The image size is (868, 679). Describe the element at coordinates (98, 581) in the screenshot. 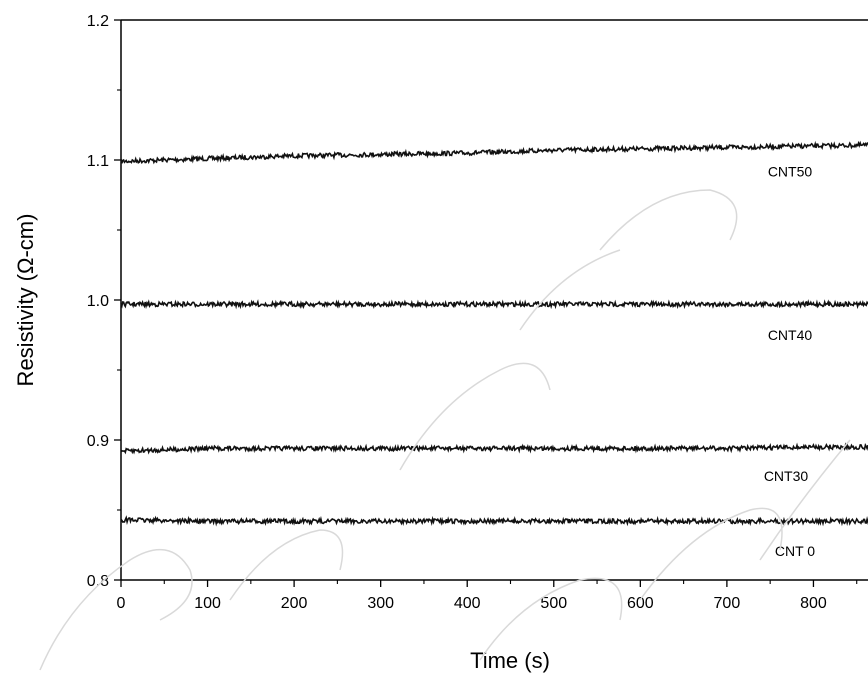

I see `y-tick-label: 0.8` at that location.